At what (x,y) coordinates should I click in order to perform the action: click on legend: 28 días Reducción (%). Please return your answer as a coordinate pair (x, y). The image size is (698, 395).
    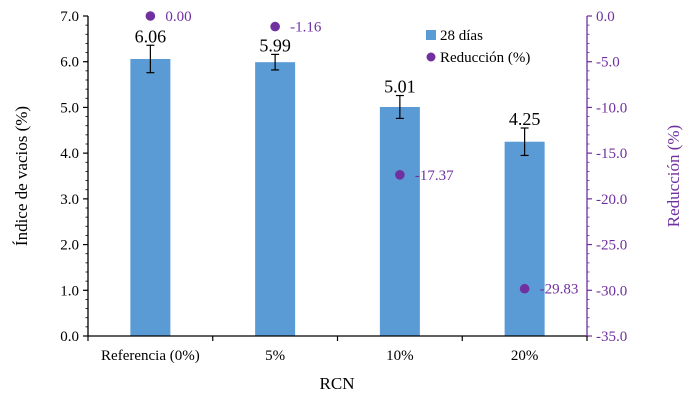
    Looking at the image, I should click on (478, 47).